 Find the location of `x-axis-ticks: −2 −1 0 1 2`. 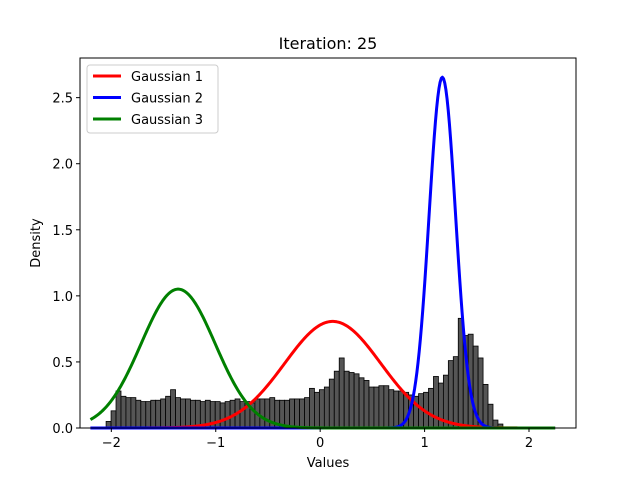

x-axis-ticks: −2 −1 0 1 2 is located at coordinates (317, 439).